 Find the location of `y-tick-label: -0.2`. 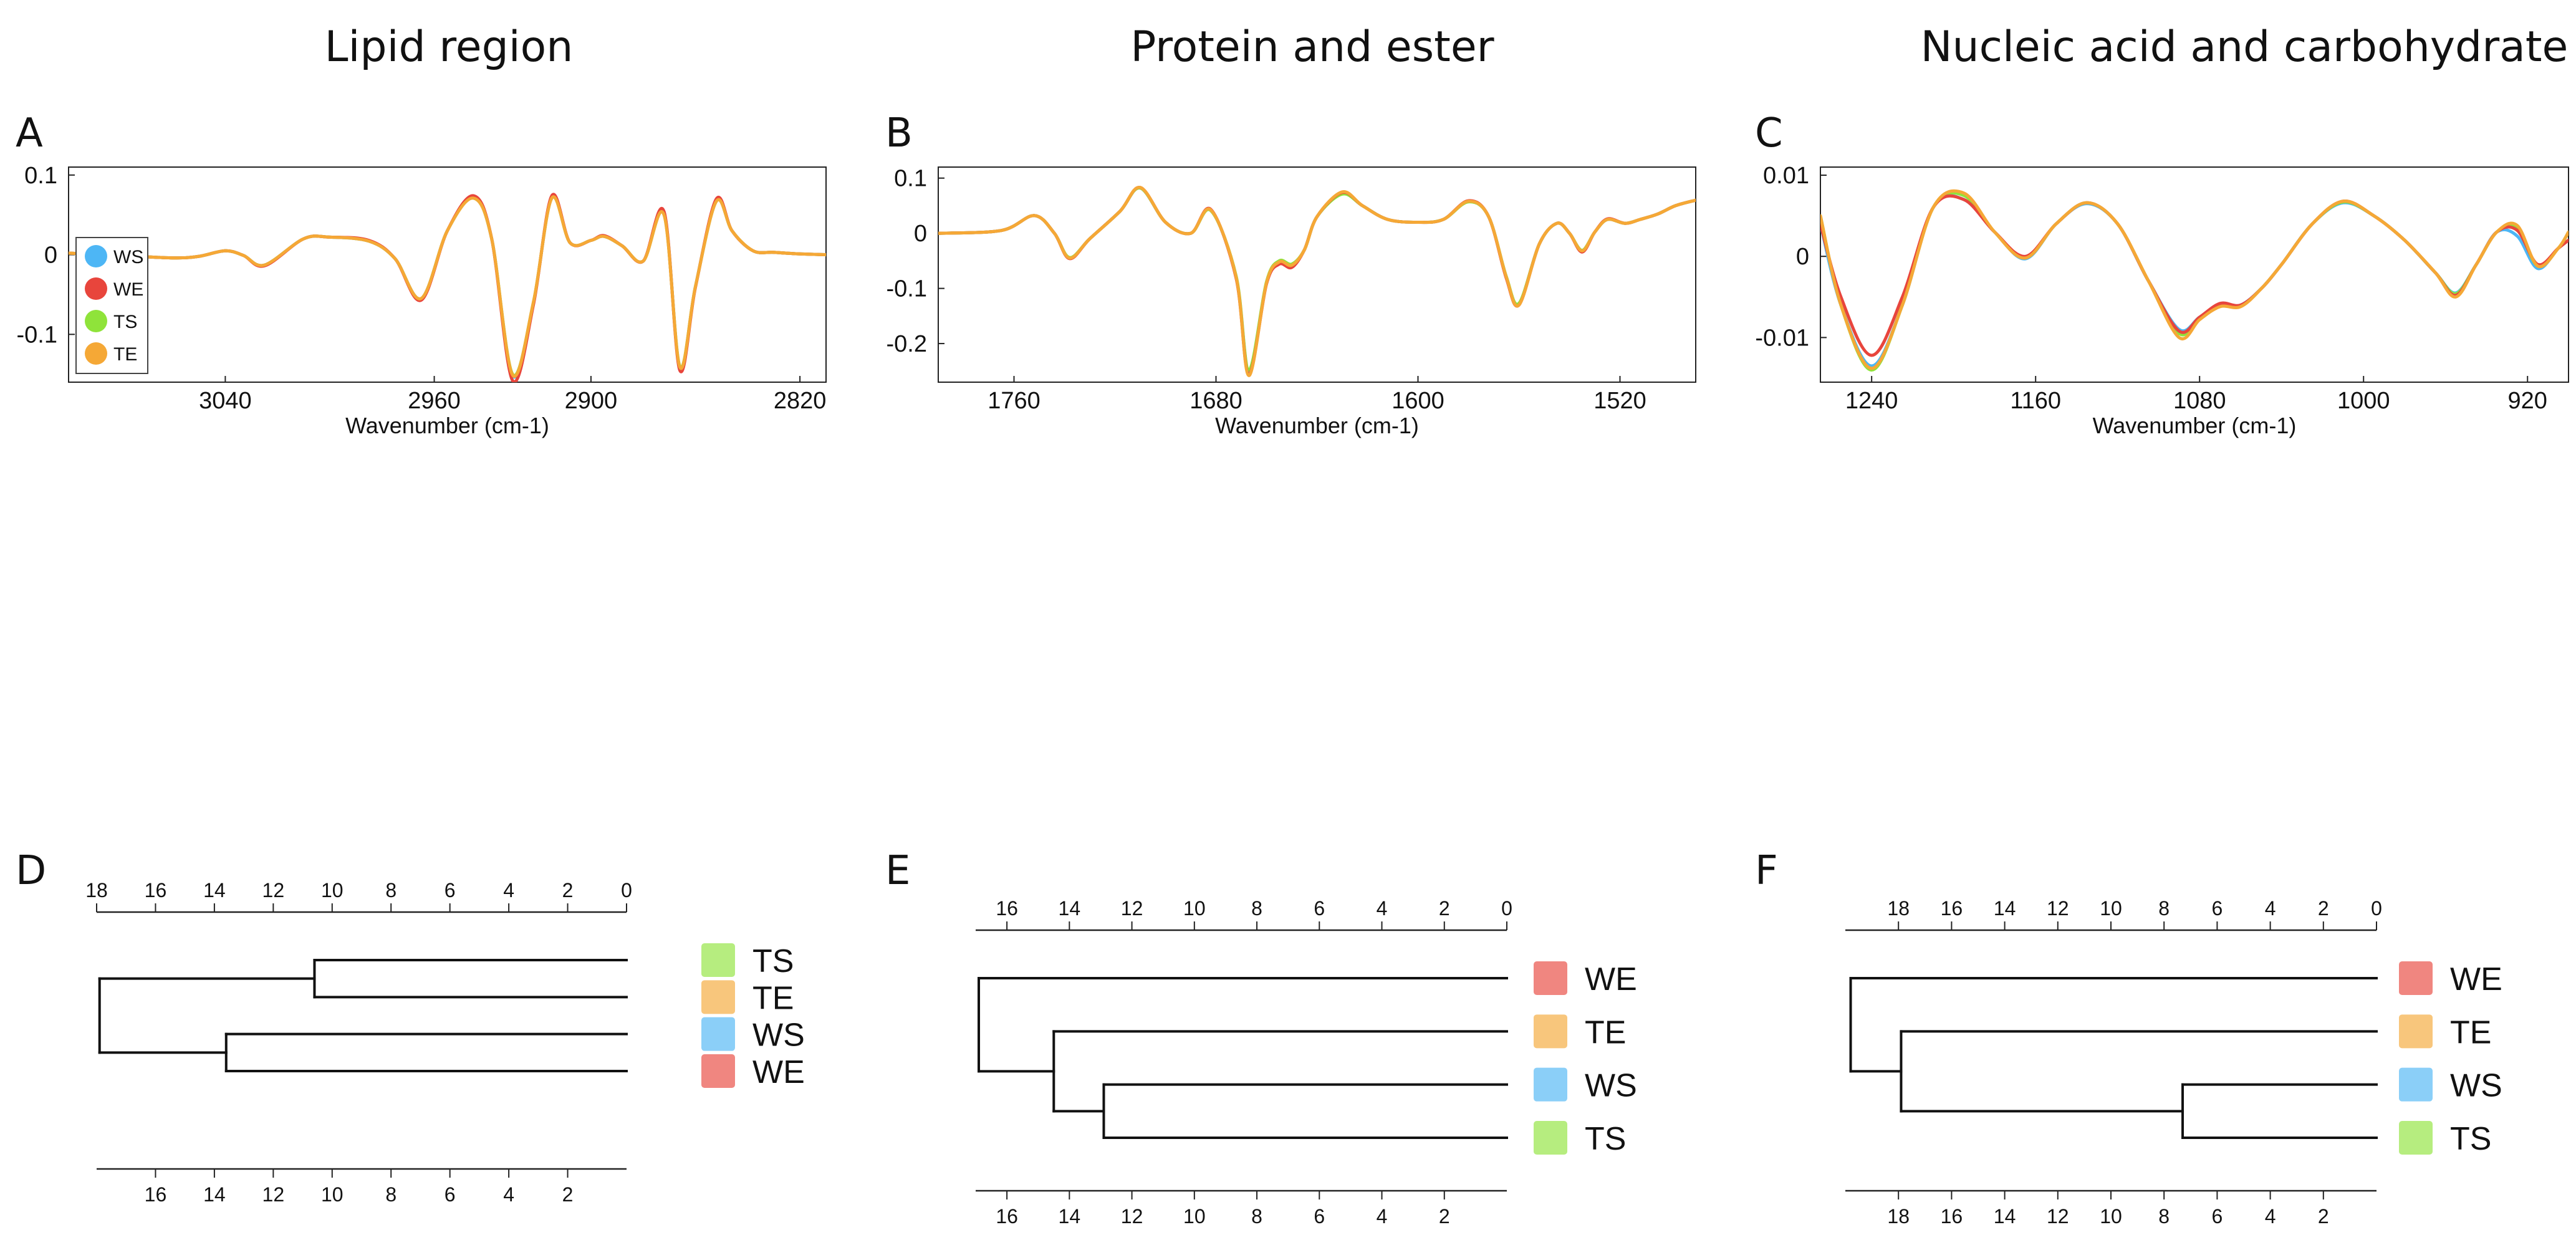

y-tick-label: -0.2 is located at coordinates (907, 344).